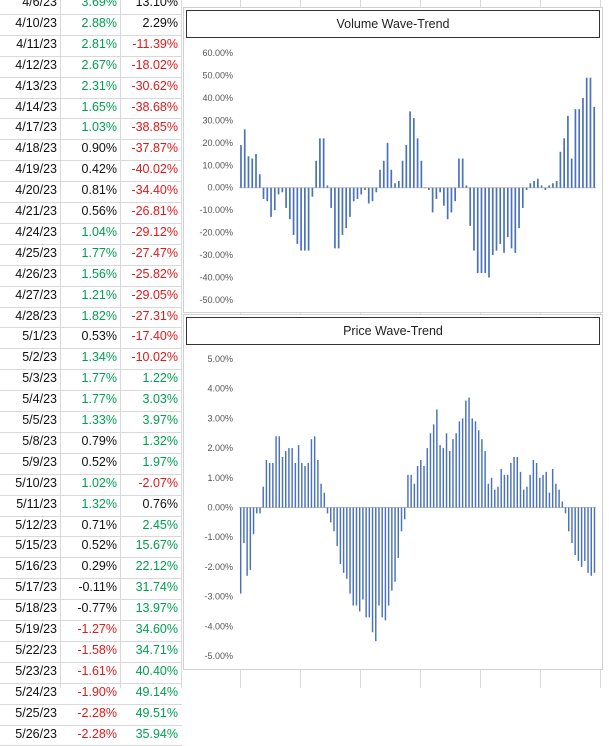  Describe the element at coordinates (99, 315) in the screenshot. I see `table-cell: 1.82%` at that location.